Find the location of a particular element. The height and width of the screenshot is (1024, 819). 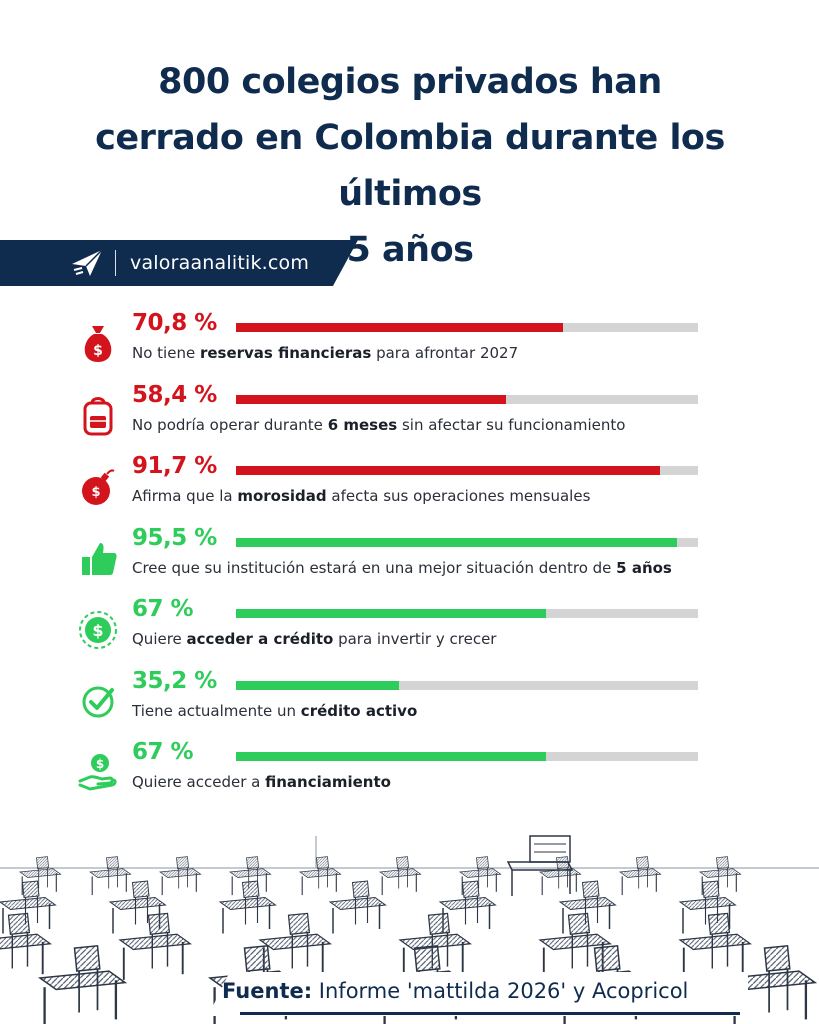

stat-description-emphasis: 6 meses is located at coordinates (362, 424).